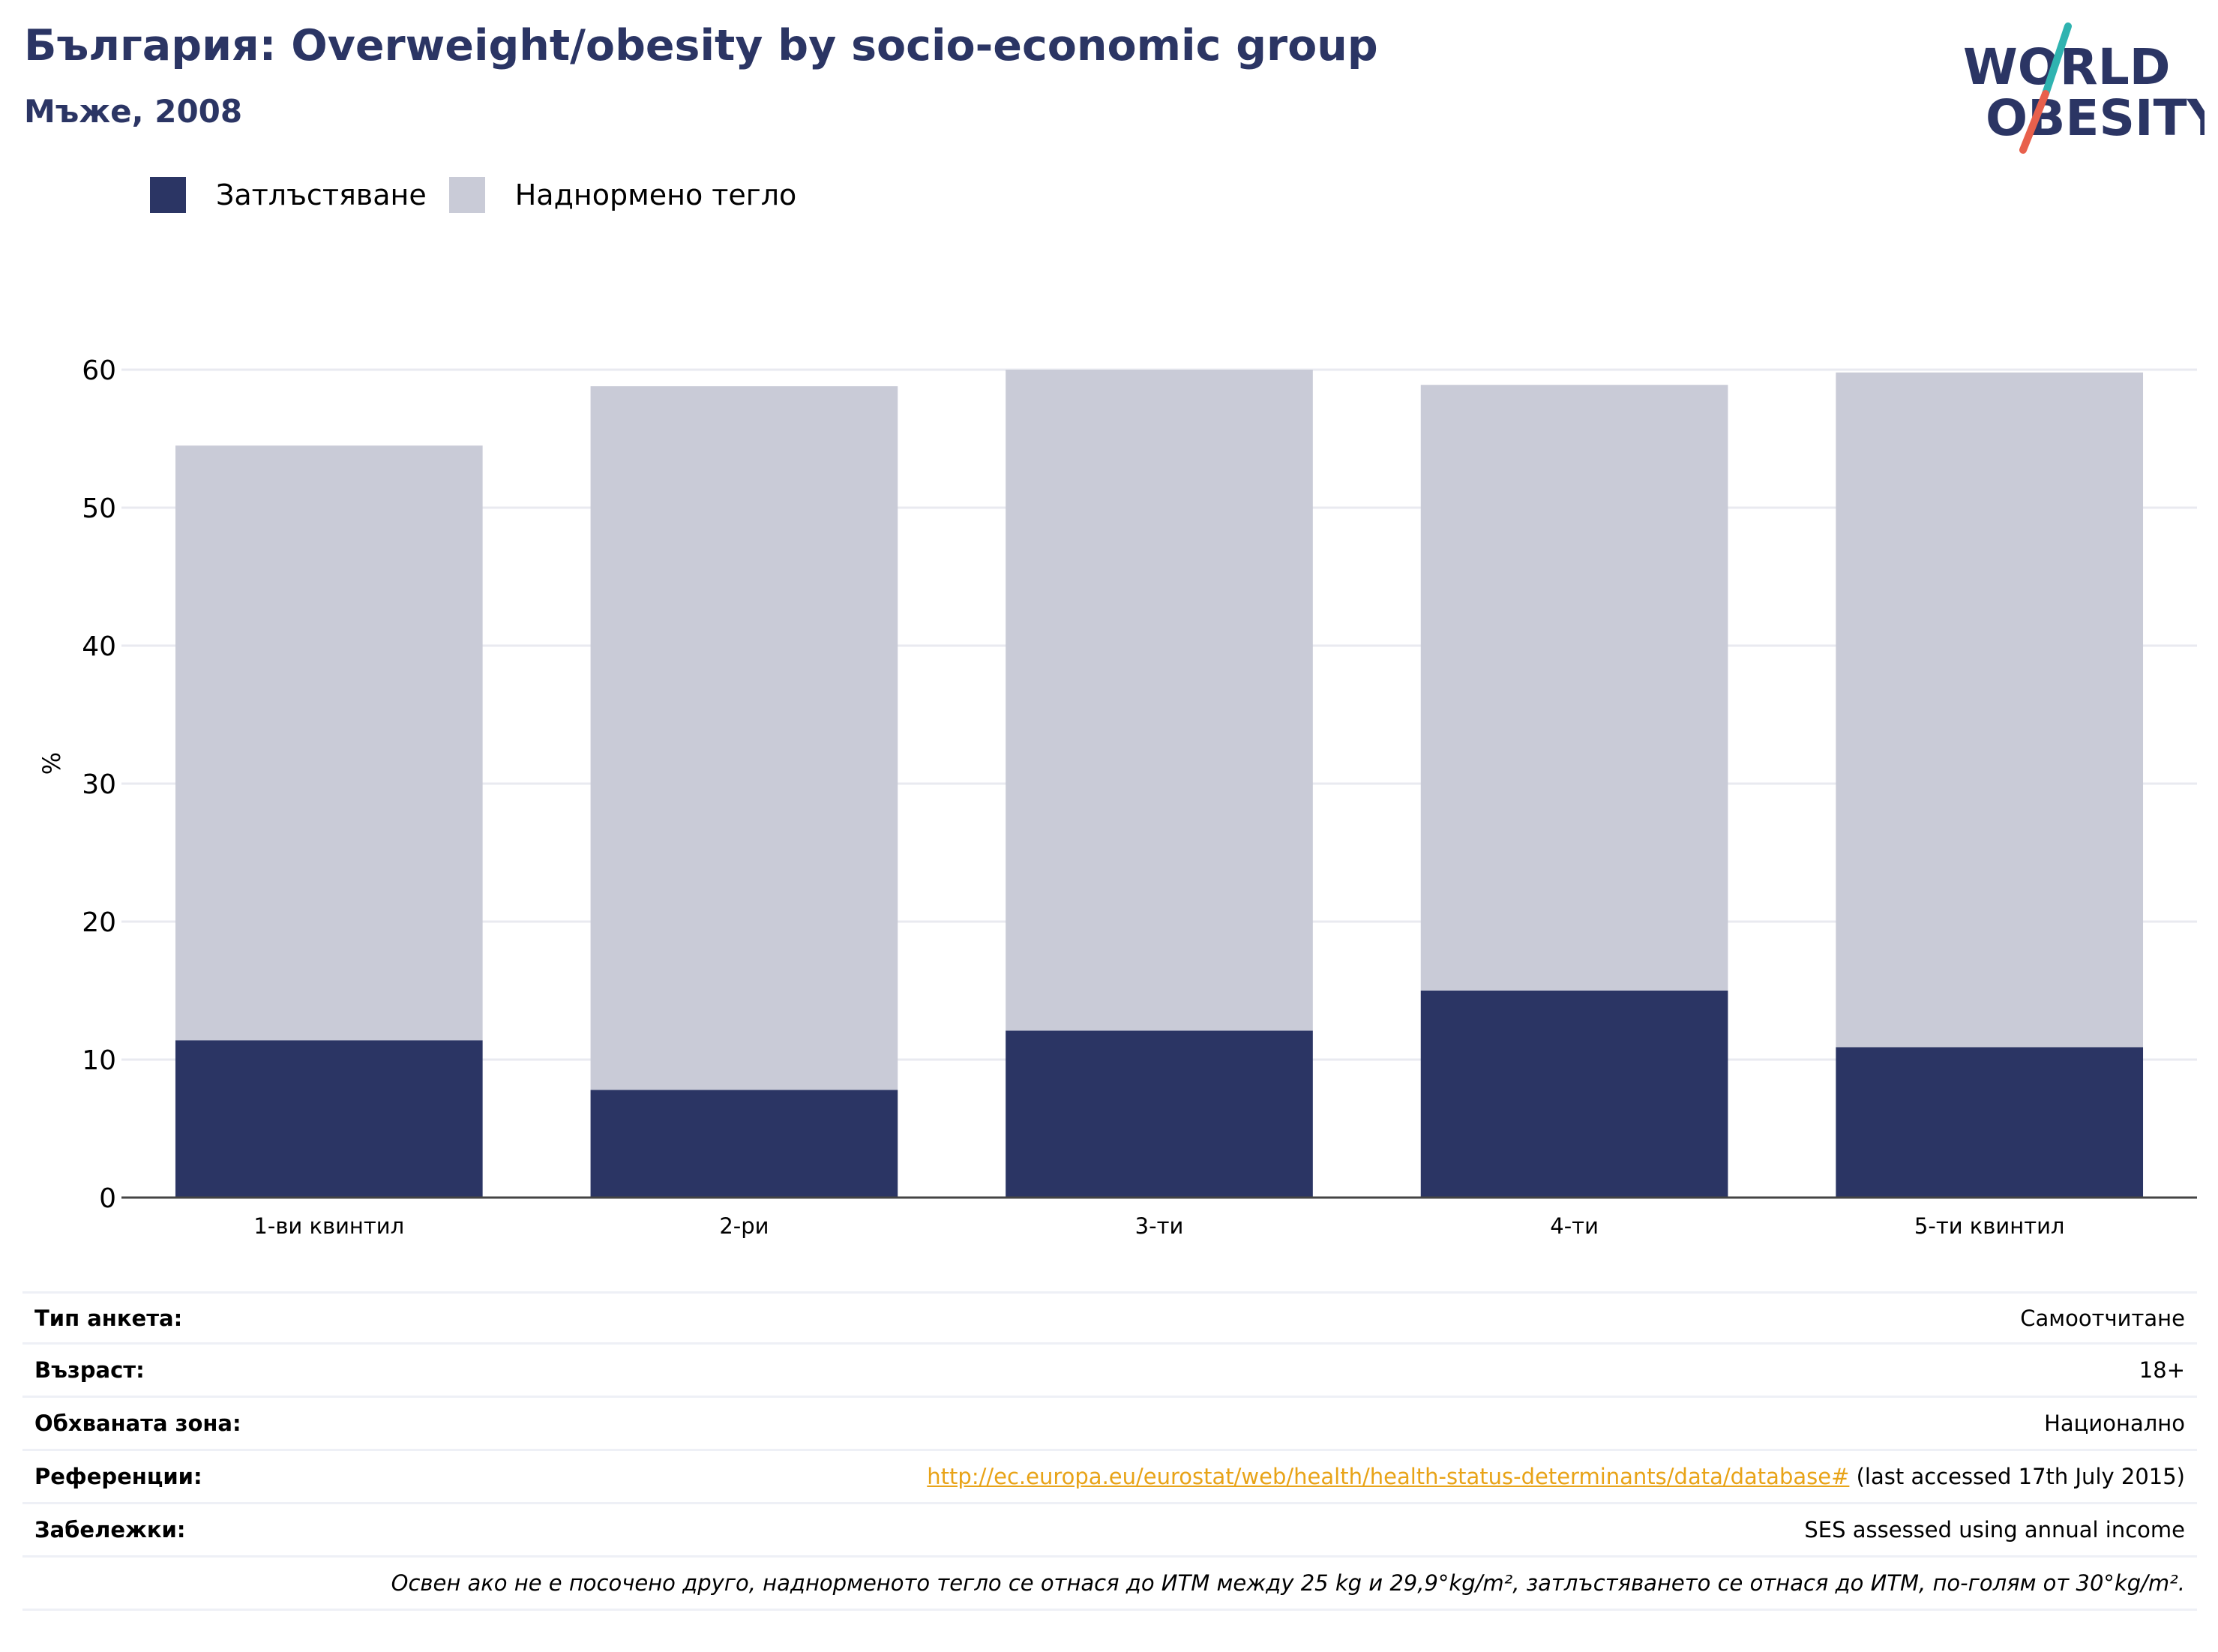 This screenshot has width=2218, height=1652. I want to click on legend-swatch-overweight, so click(466, 195).